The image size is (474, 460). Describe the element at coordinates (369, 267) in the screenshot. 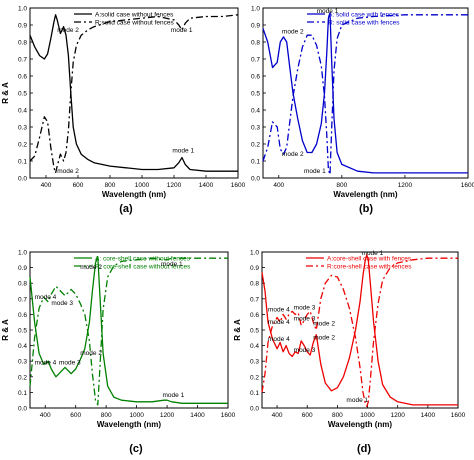

I see `legend-entry: R:core-shell case with fences` at that location.